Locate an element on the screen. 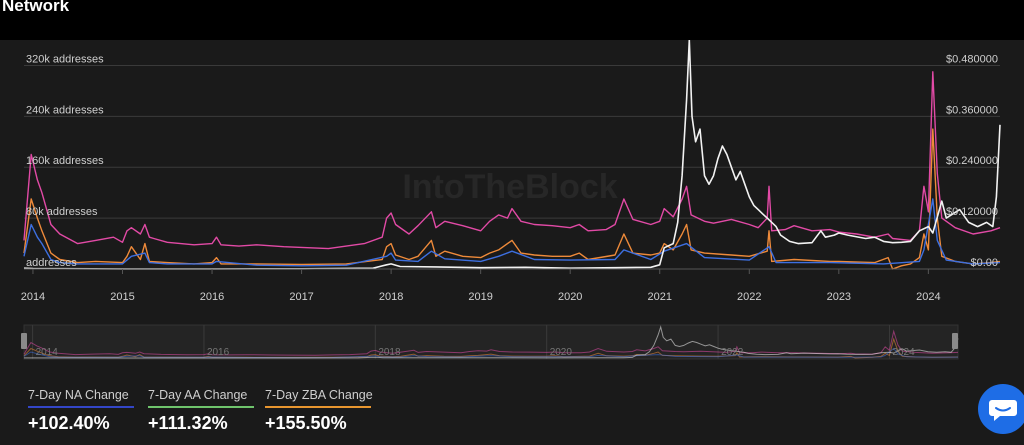 This screenshot has height=445, width=1024. x-tick-label: 2018 is located at coordinates (391, 297).